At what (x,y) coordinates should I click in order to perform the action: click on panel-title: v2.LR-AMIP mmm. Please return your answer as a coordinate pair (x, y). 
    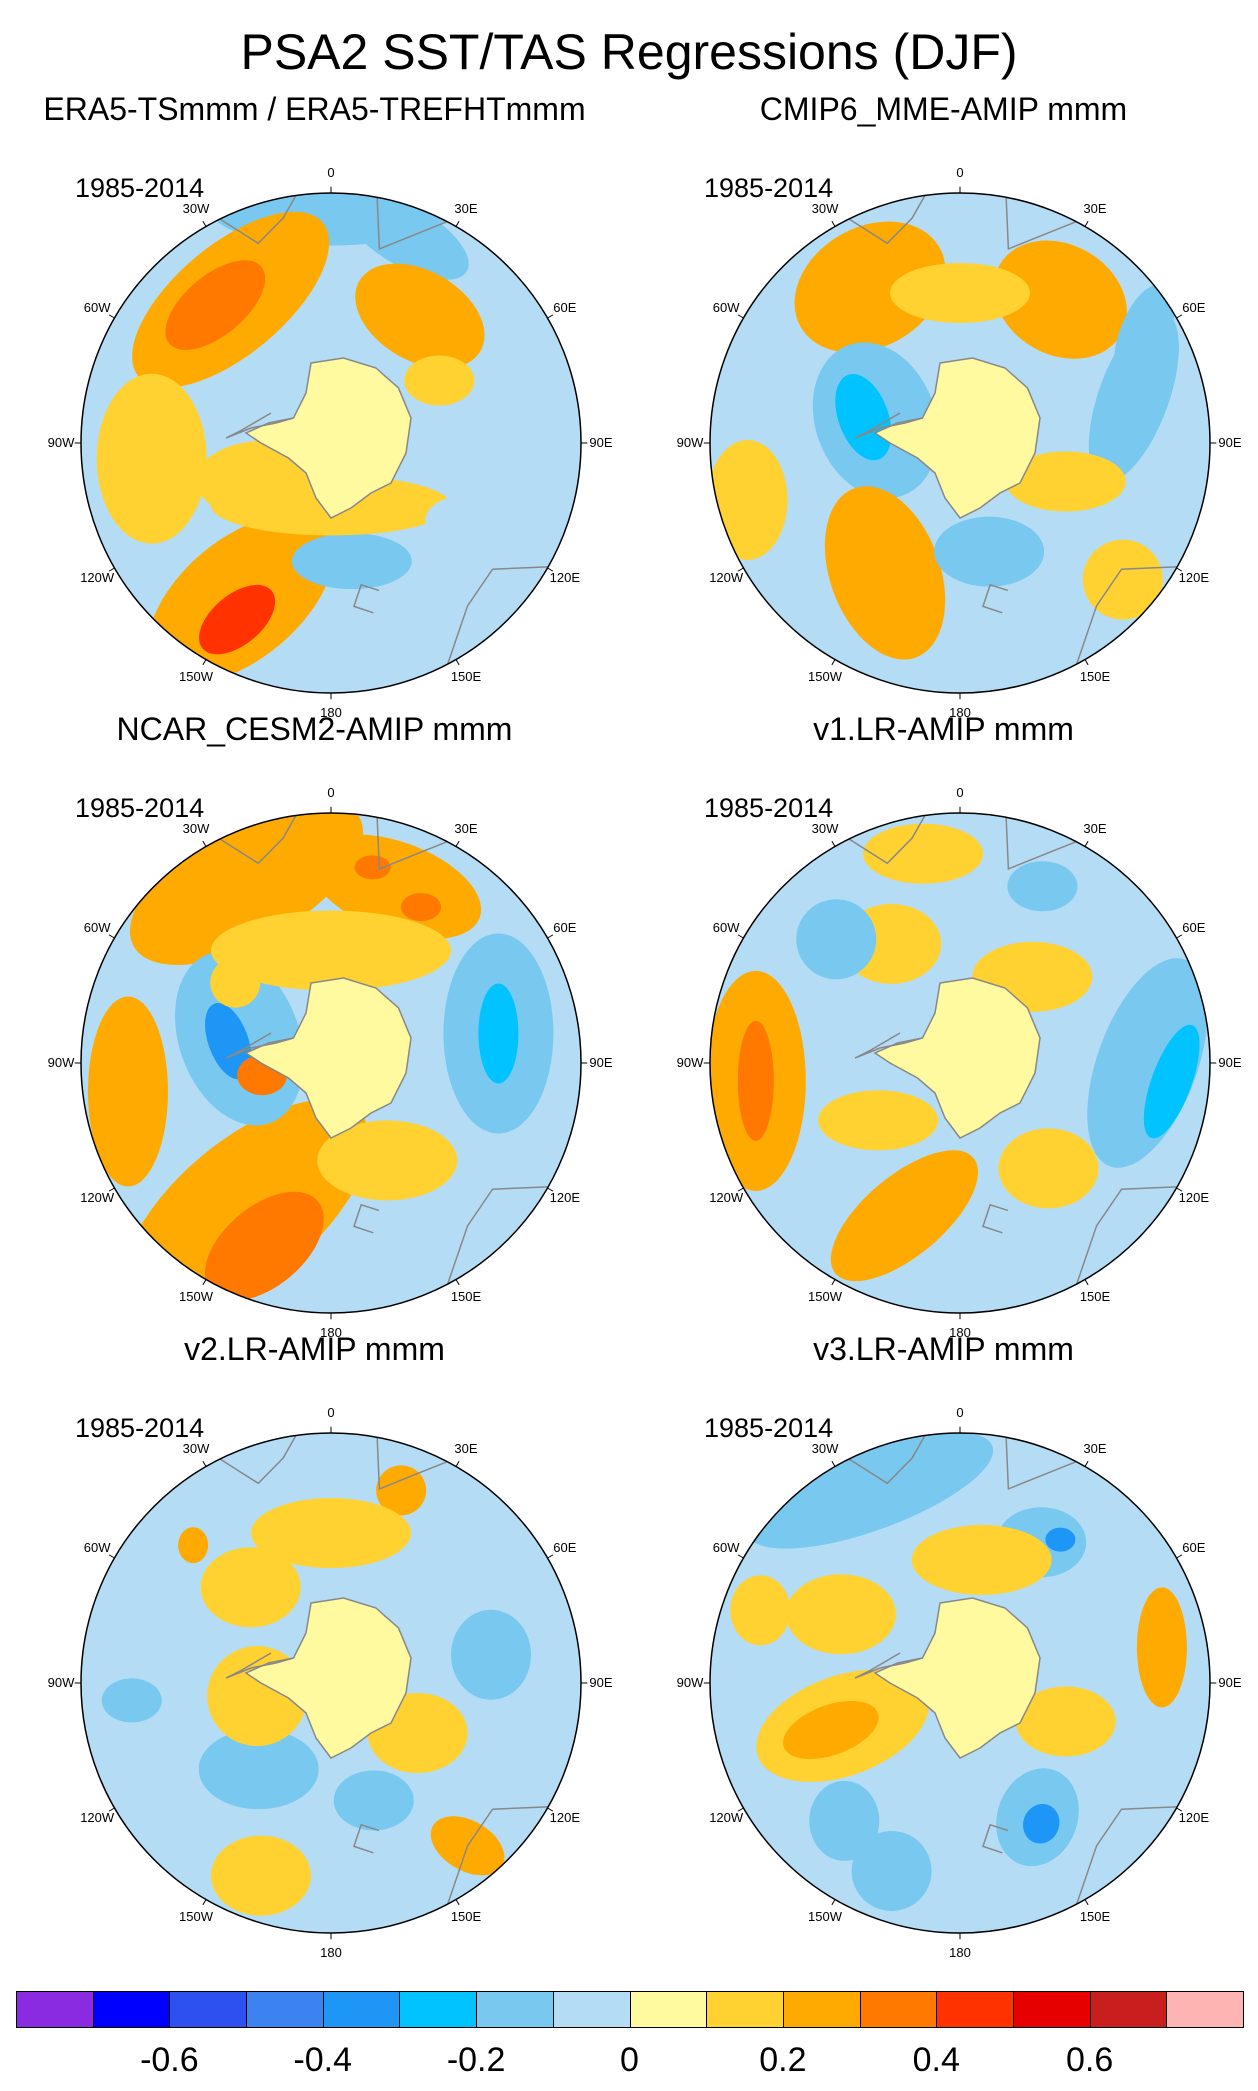
    Looking at the image, I should click on (314, 1349).